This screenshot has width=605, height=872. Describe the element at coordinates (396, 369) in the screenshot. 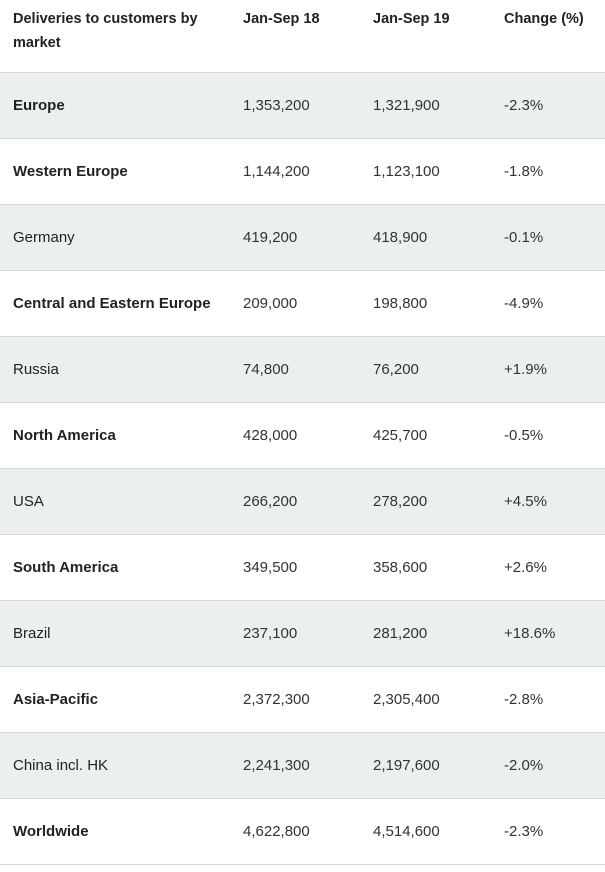

I see `jan-sep-19-cell: 76,200` at that location.